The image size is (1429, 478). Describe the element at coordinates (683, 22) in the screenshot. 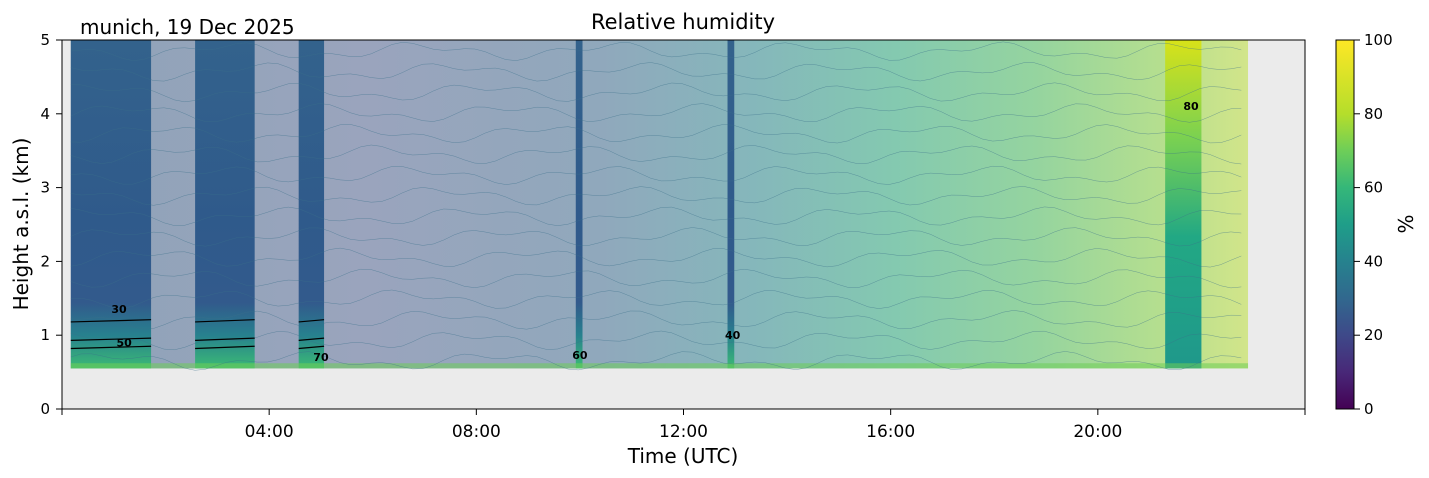

I see `chart-title: Relative humidity` at that location.